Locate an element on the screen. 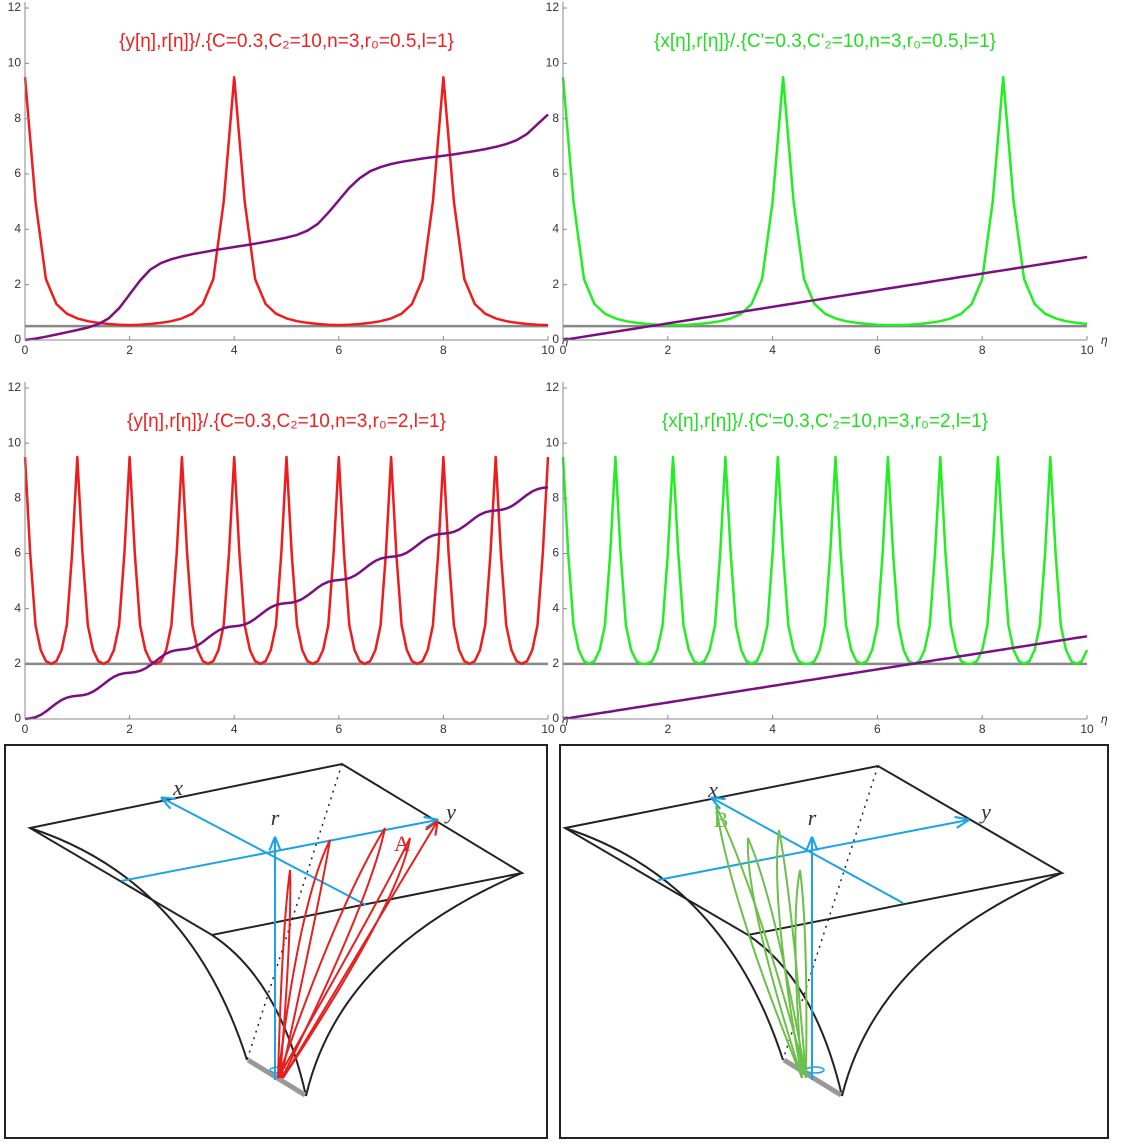 The height and width of the screenshot is (1145, 1123). base is located at coordinates (276, 1077).